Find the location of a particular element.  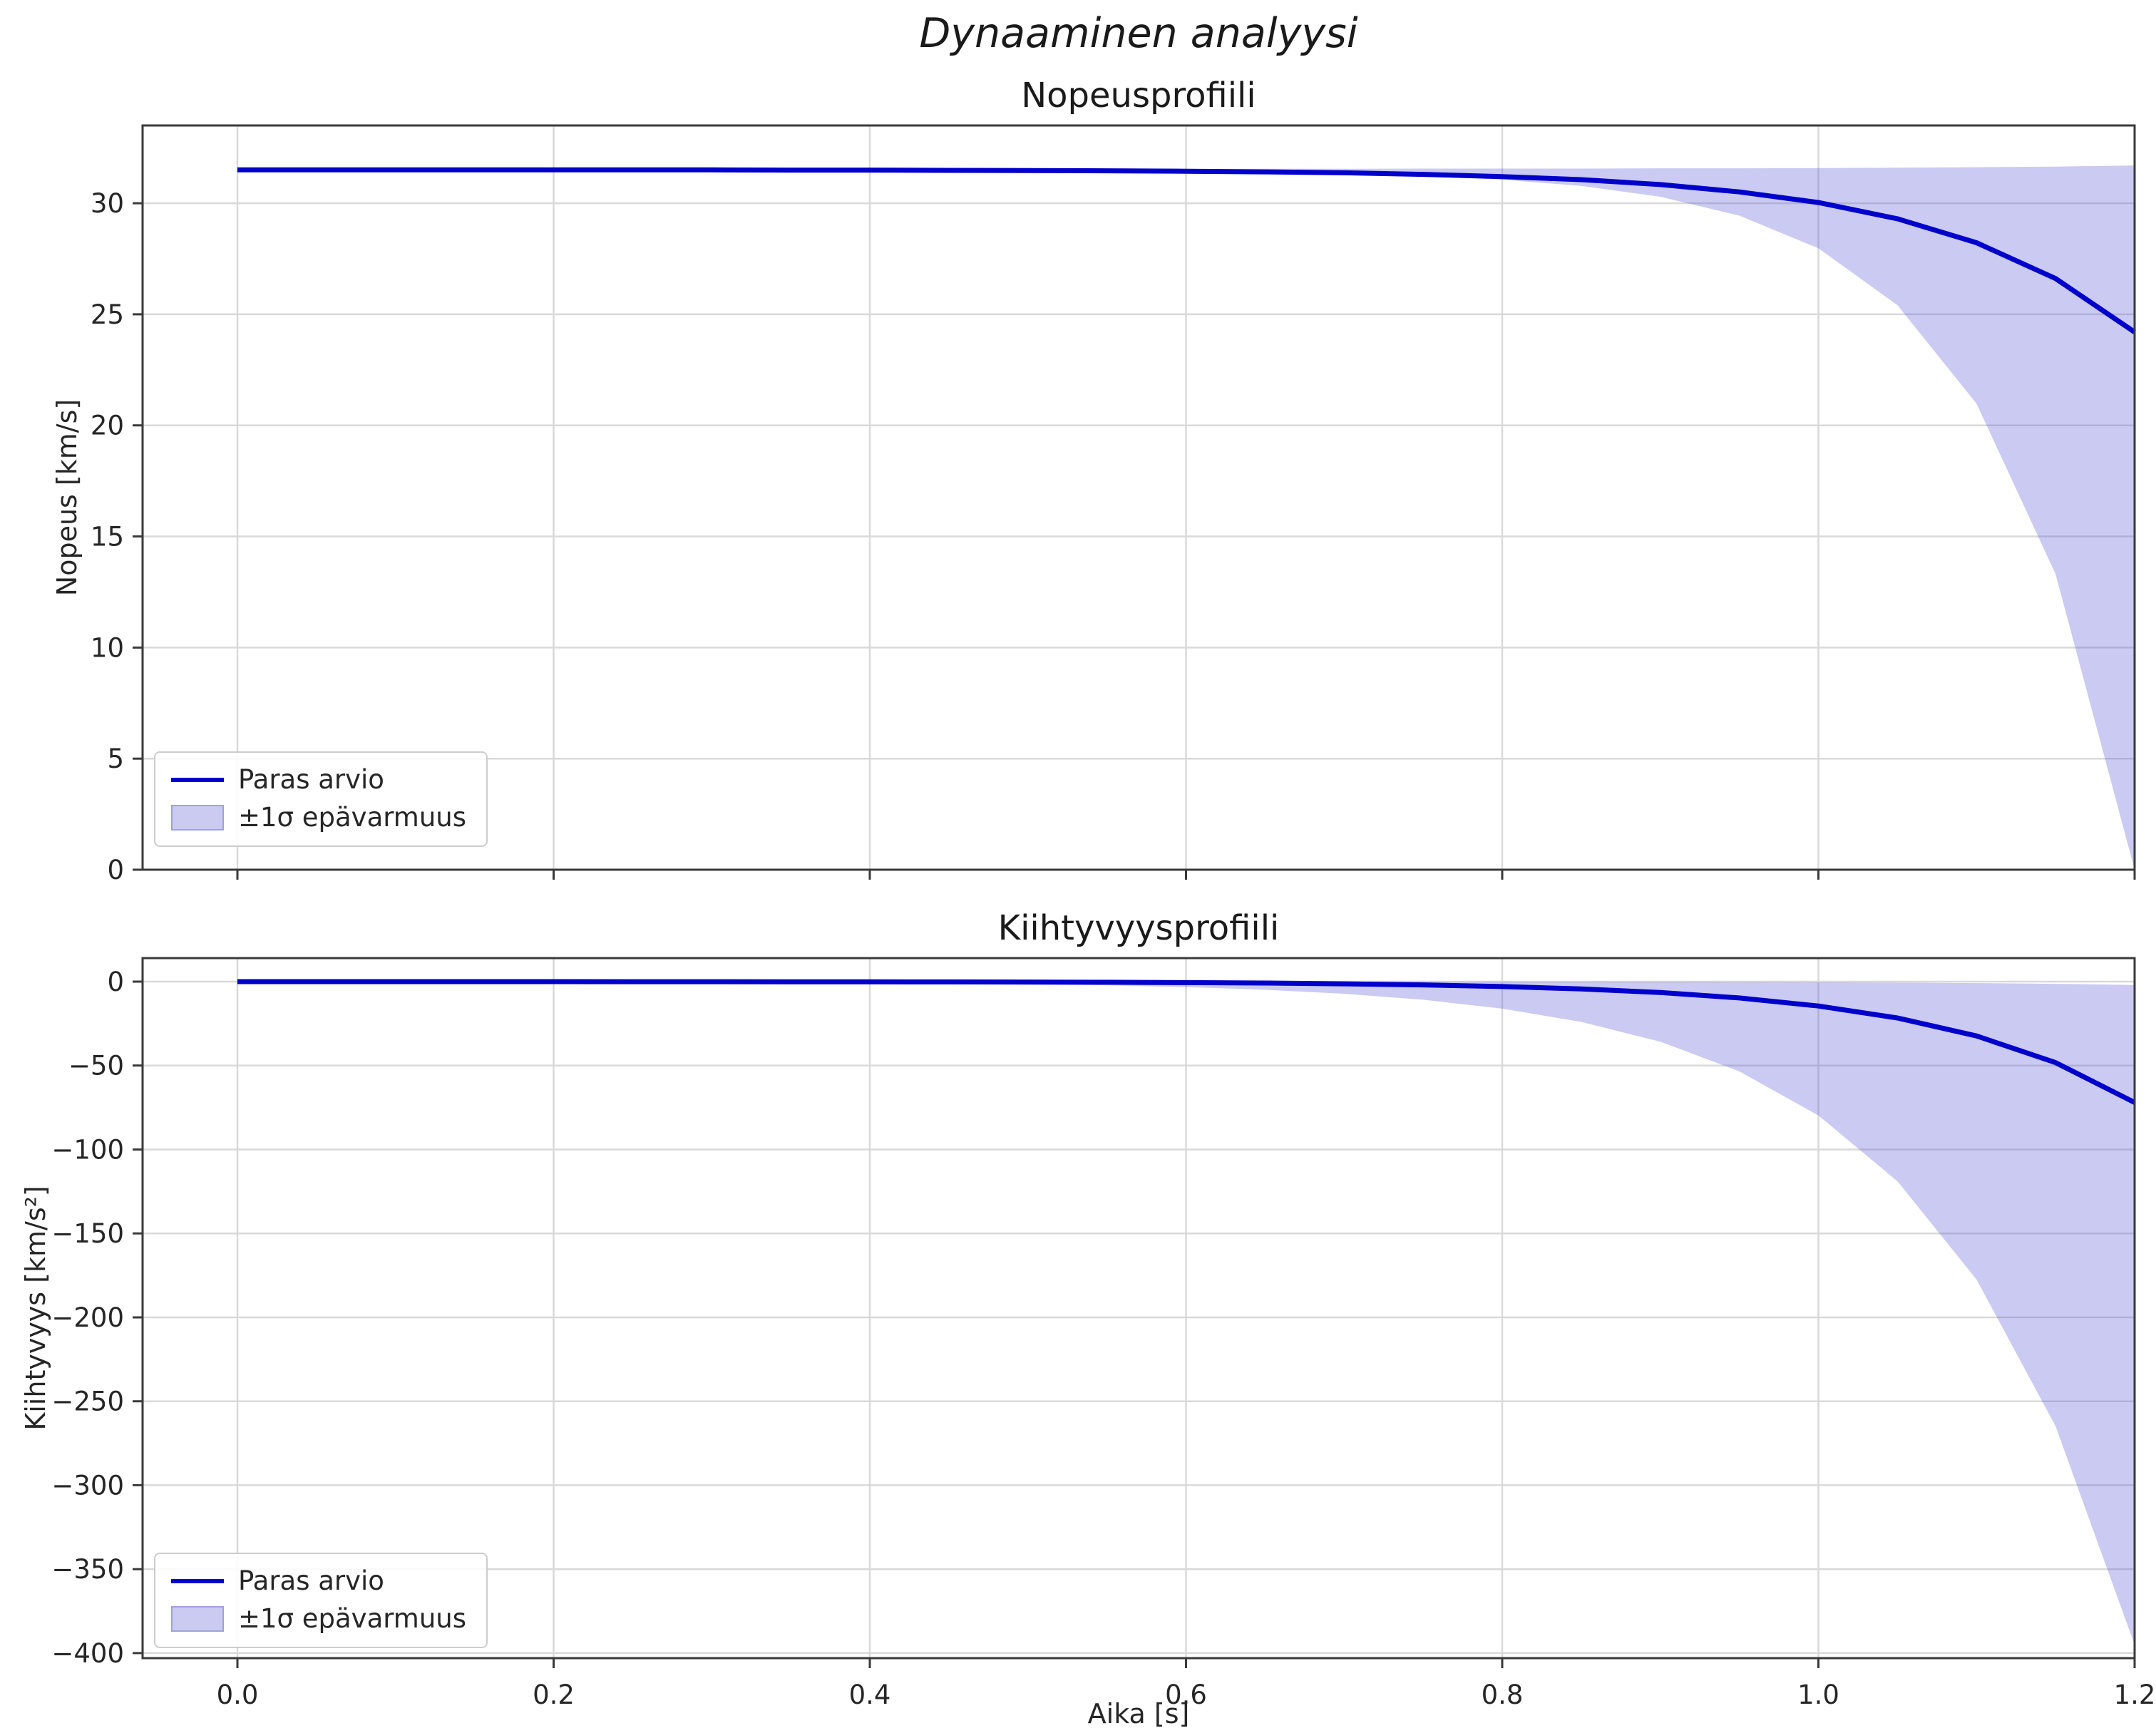

svg-text: −200 is located at coordinates (87, 1317).